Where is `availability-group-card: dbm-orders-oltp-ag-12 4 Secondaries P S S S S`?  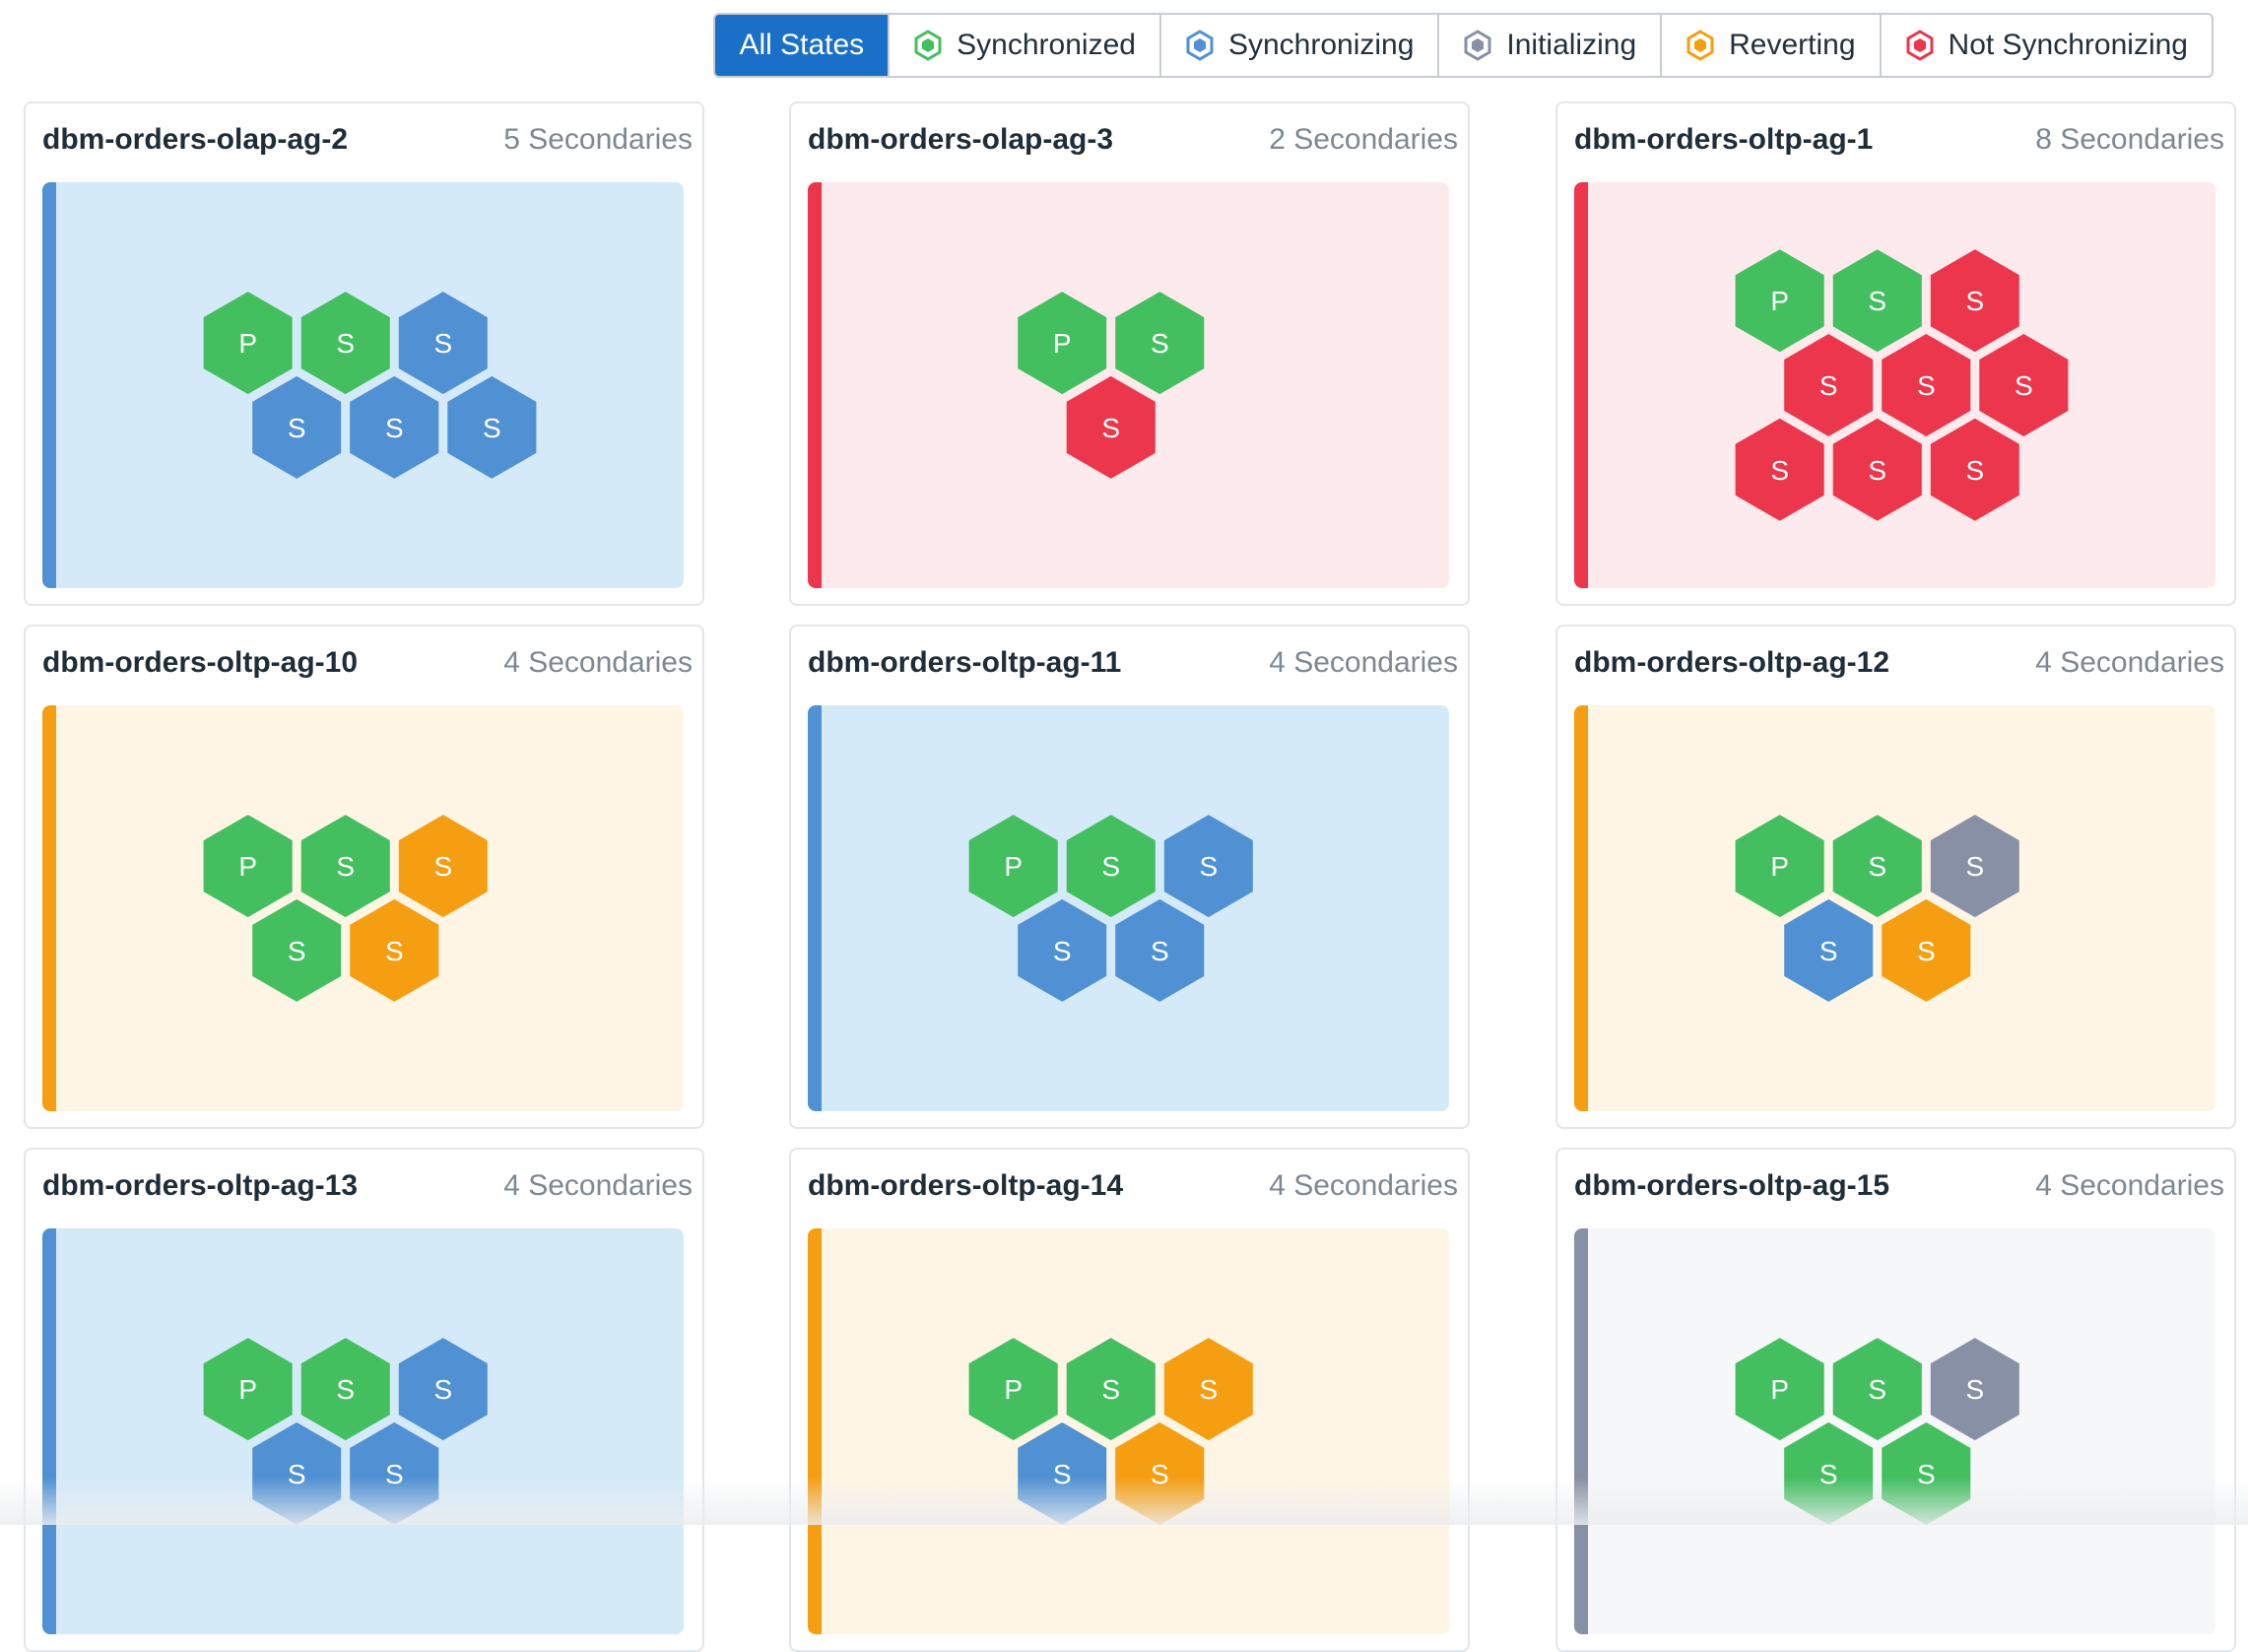
availability-group-card: dbm-orders-oltp-ag-12 4 Secondaries P S S S S is located at coordinates (1896, 877).